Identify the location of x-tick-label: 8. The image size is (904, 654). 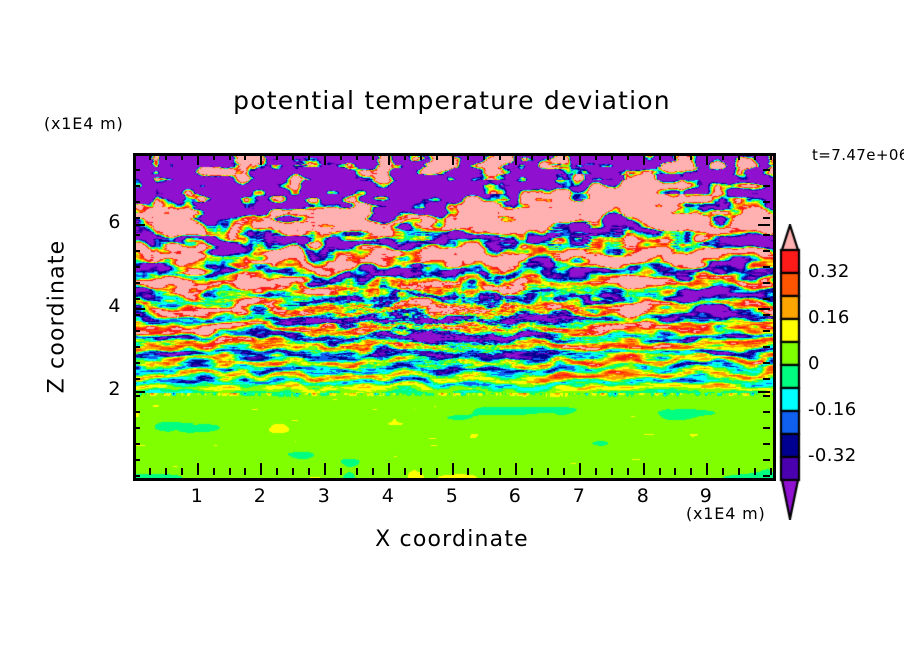
(643, 496).